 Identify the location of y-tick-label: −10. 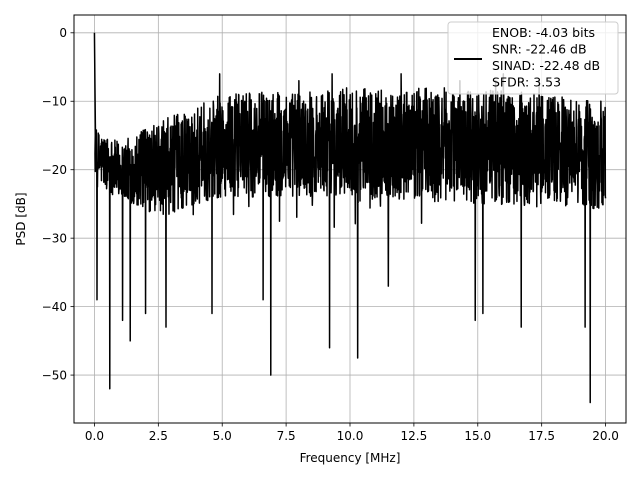
(54, 102).